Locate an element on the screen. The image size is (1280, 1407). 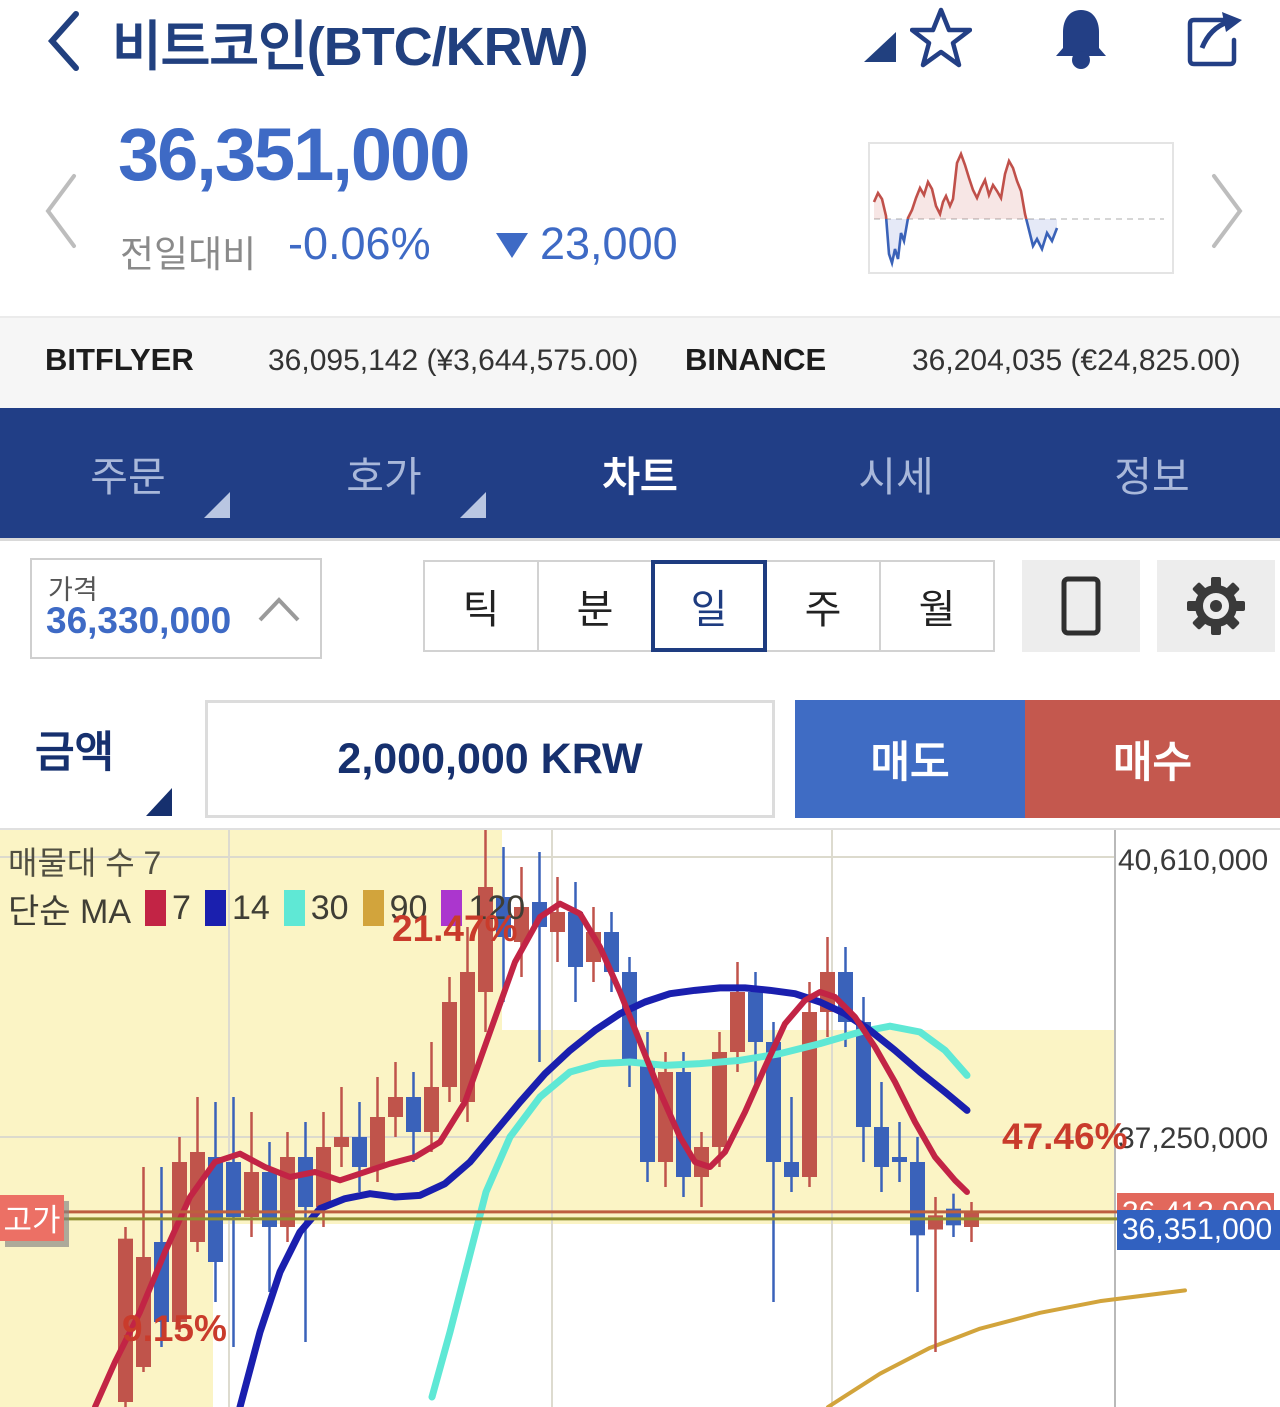
gear-icon is located at coordinates (1216, 606).